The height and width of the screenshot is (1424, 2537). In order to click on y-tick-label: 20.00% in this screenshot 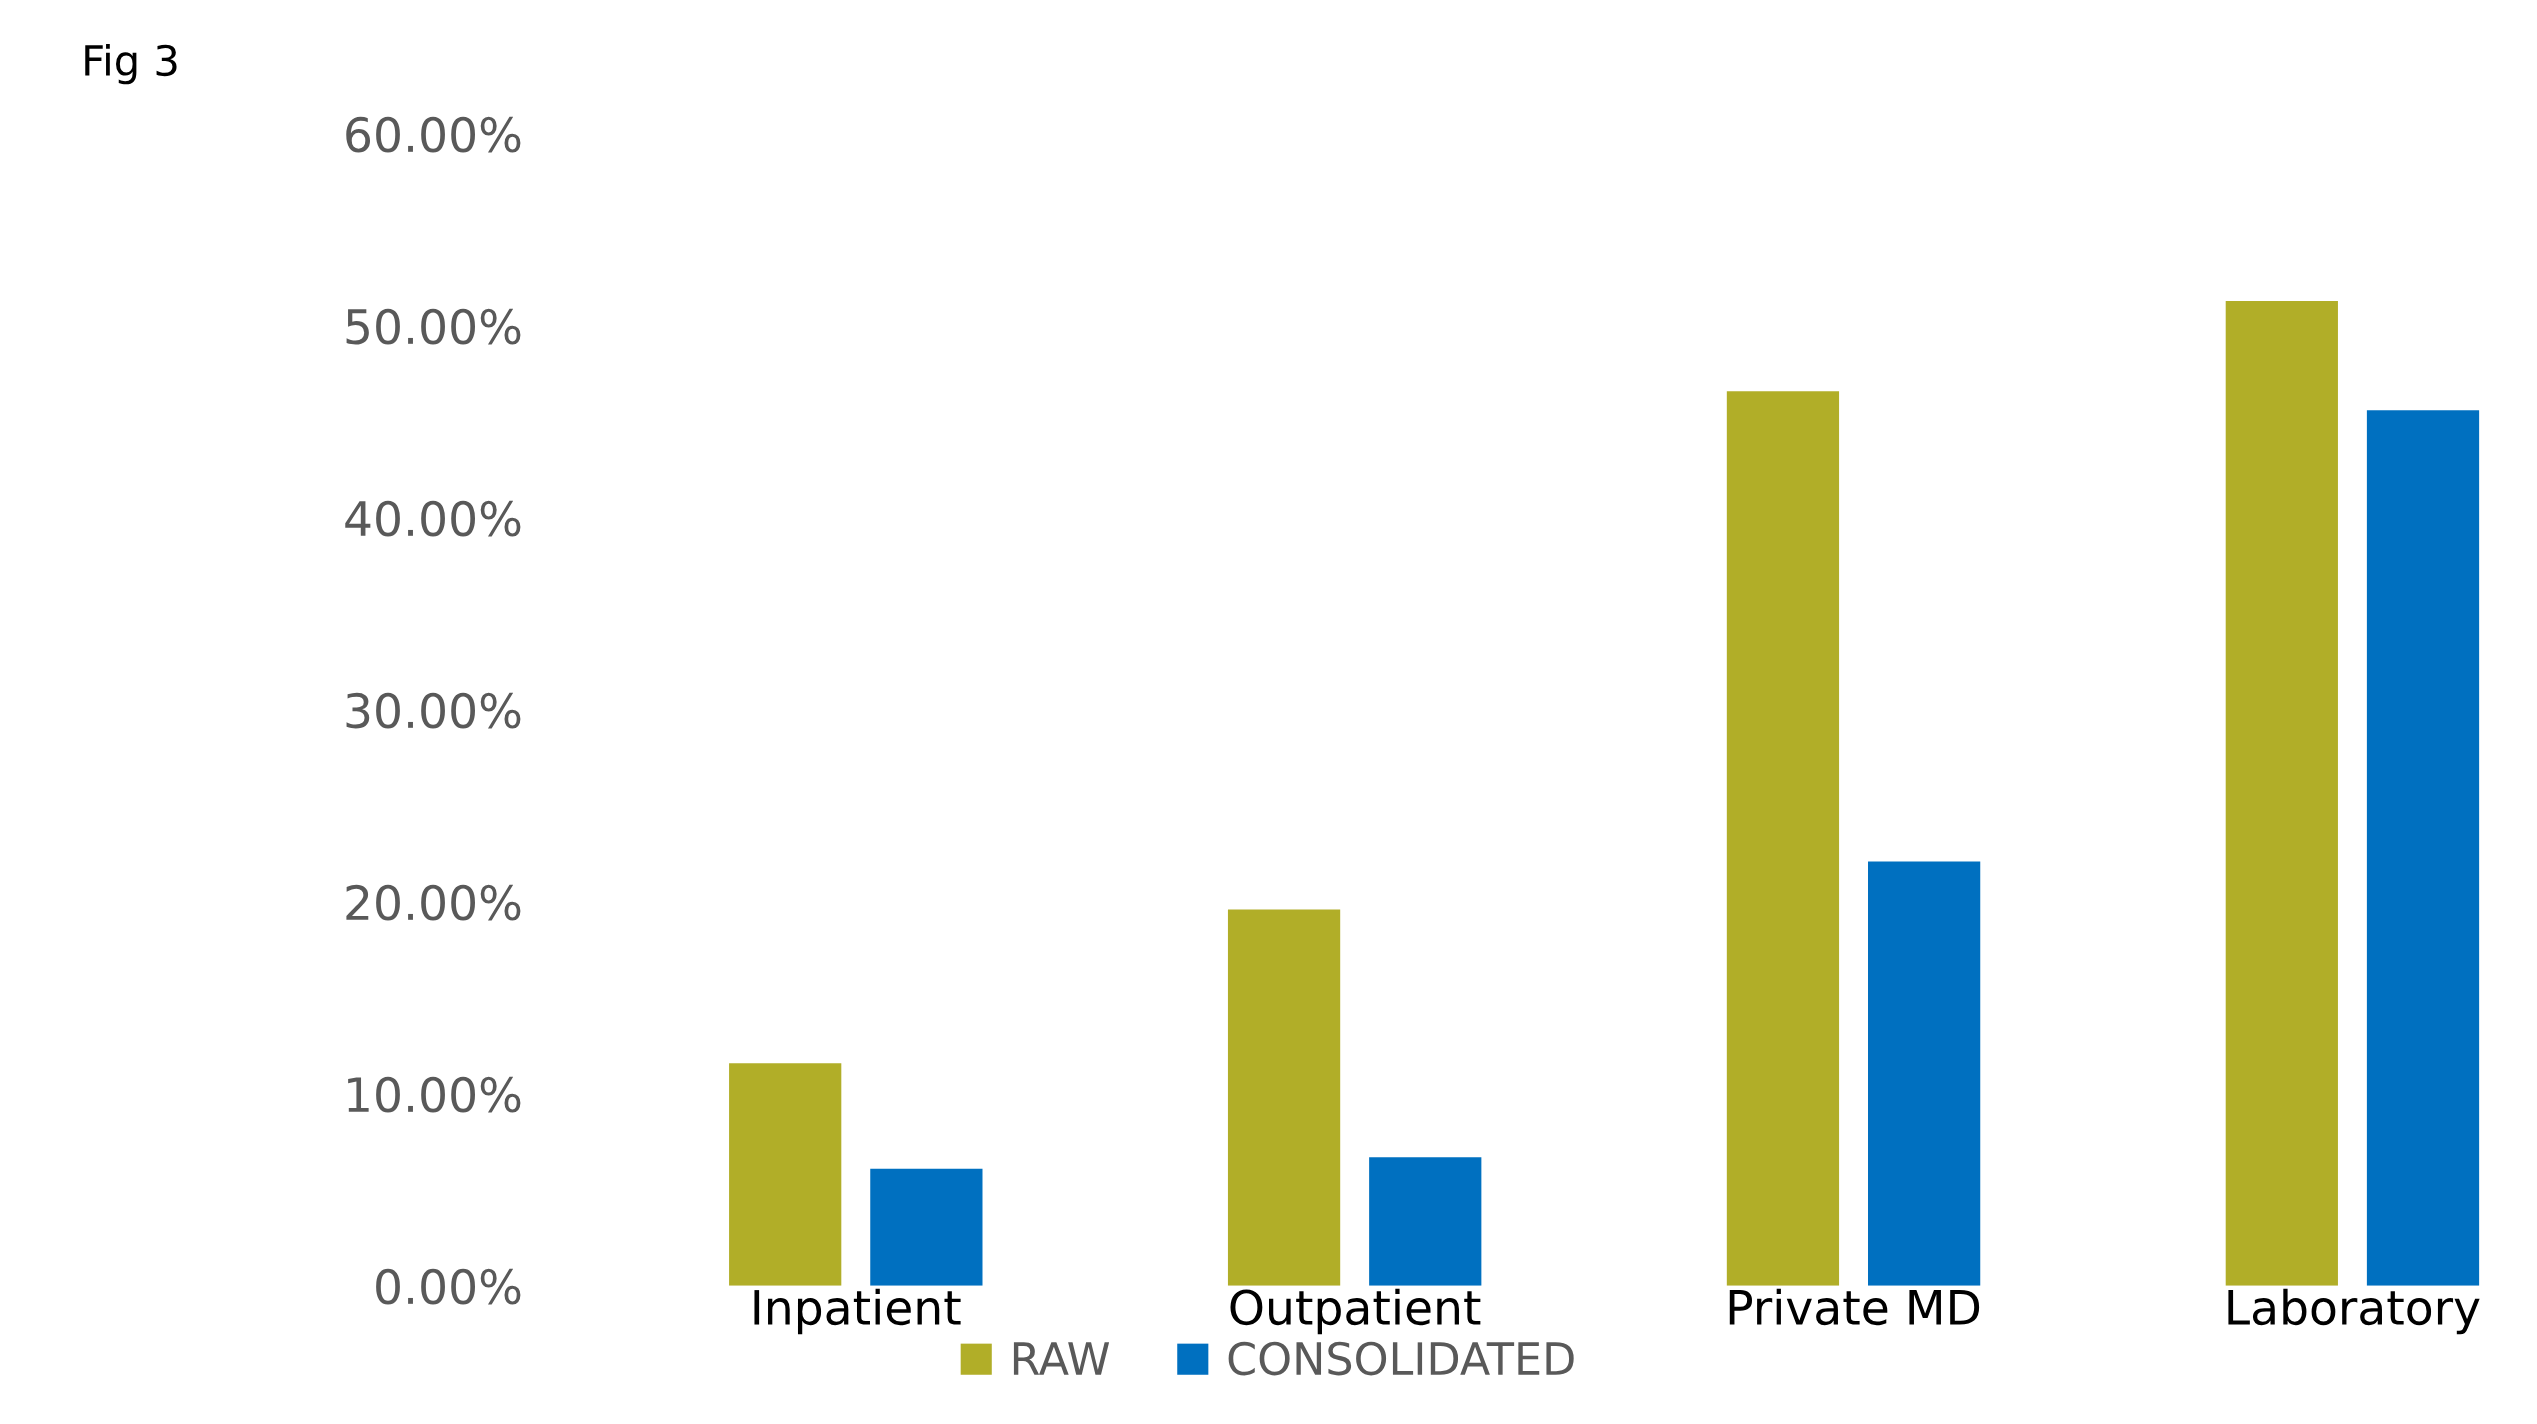, I will do `click(433, 902)`.